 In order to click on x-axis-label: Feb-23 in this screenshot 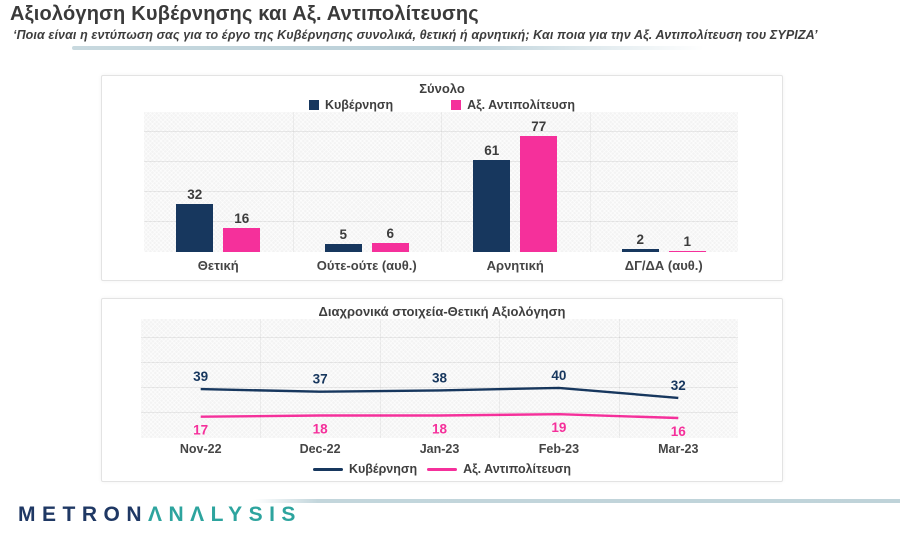, I will do `click(559, 449)`.